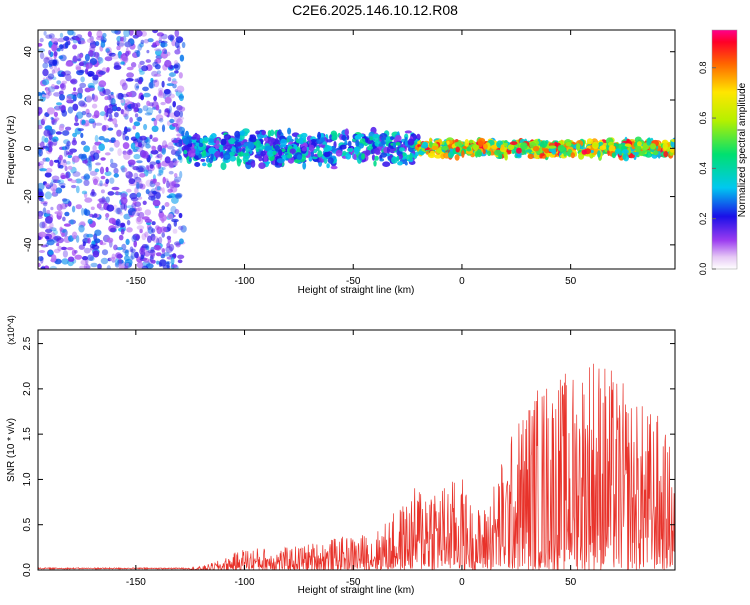 This screenshot has width=750, height=605. Describe the element at coordinates (27, 434) in the screenshot. I see `snr-y-tick-label: 1.5` at that location.